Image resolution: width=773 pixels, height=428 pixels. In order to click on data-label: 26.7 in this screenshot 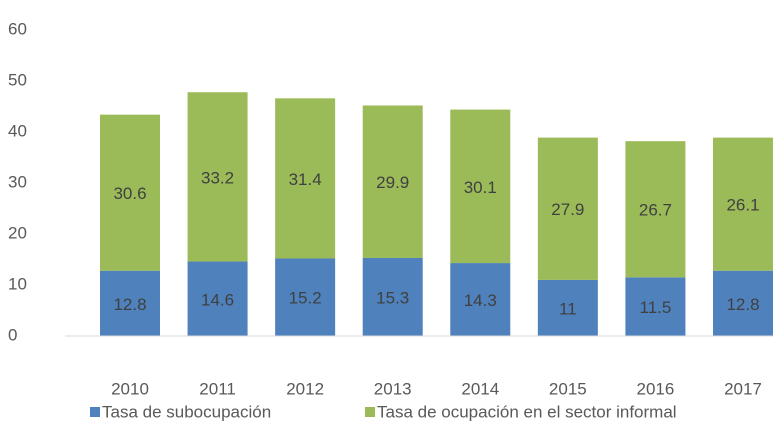, I will do `click(655, 210)`.